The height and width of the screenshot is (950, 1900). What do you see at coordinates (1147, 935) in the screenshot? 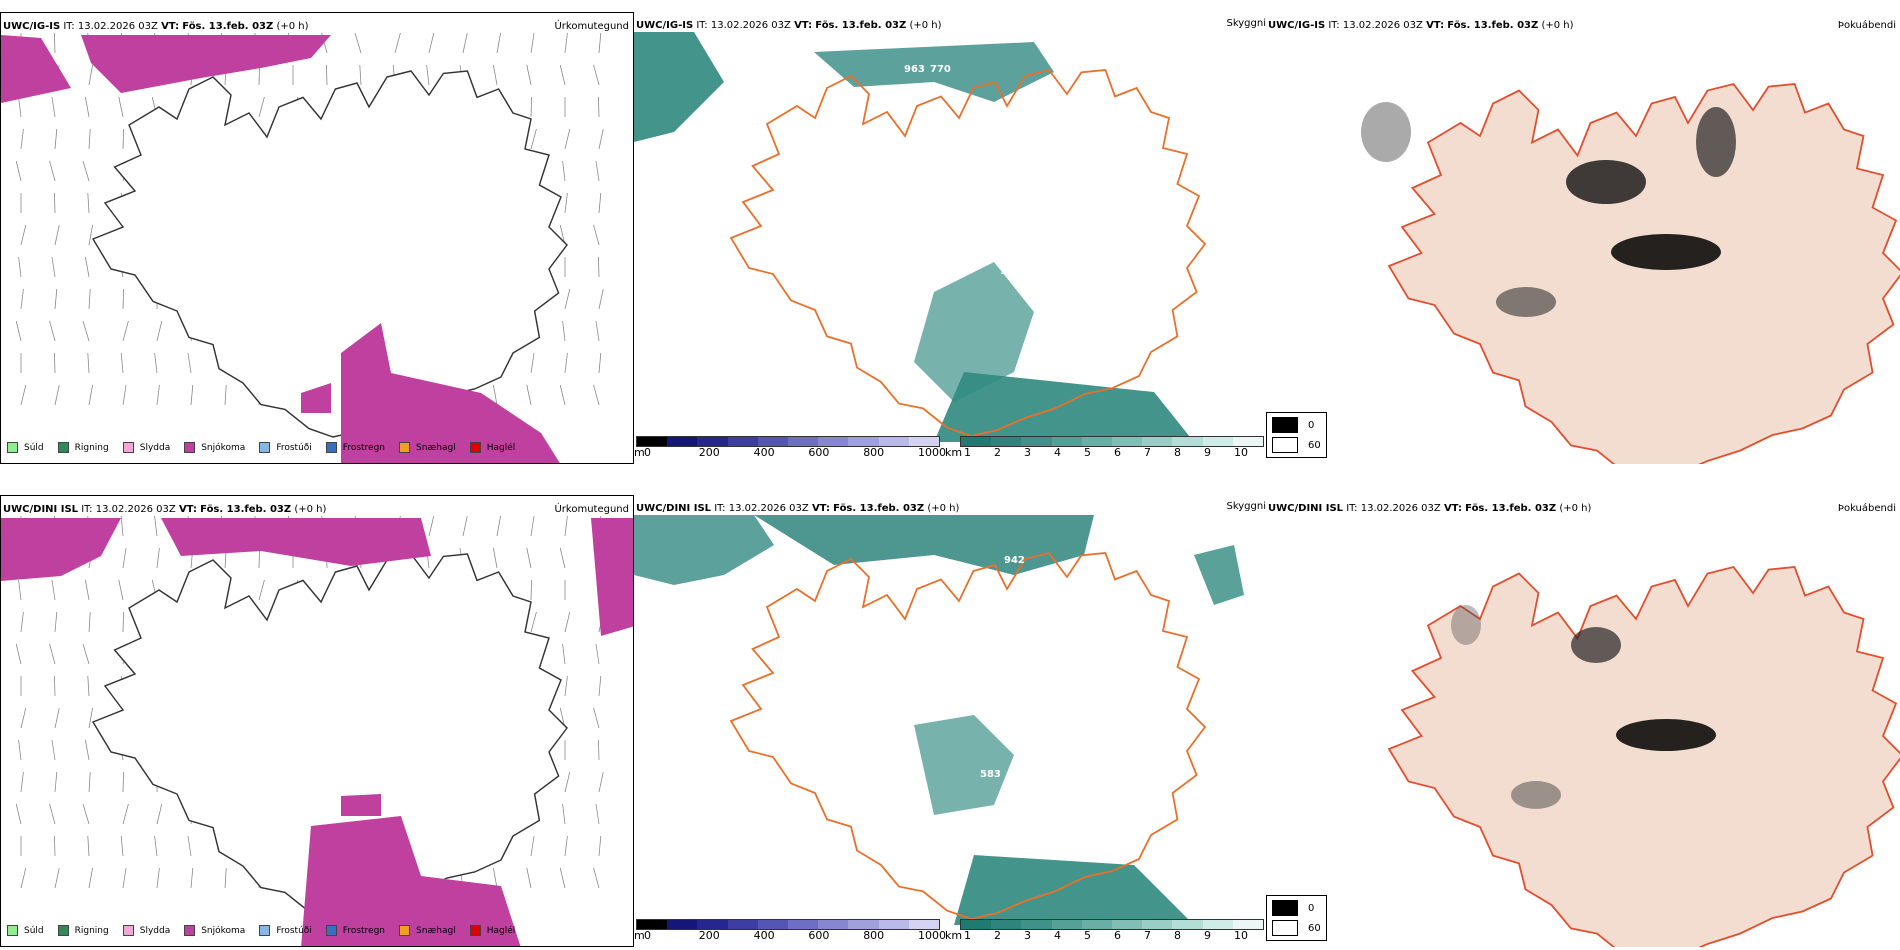
I see `colorbar-tick: 7` at bounding box center [1147, 935].